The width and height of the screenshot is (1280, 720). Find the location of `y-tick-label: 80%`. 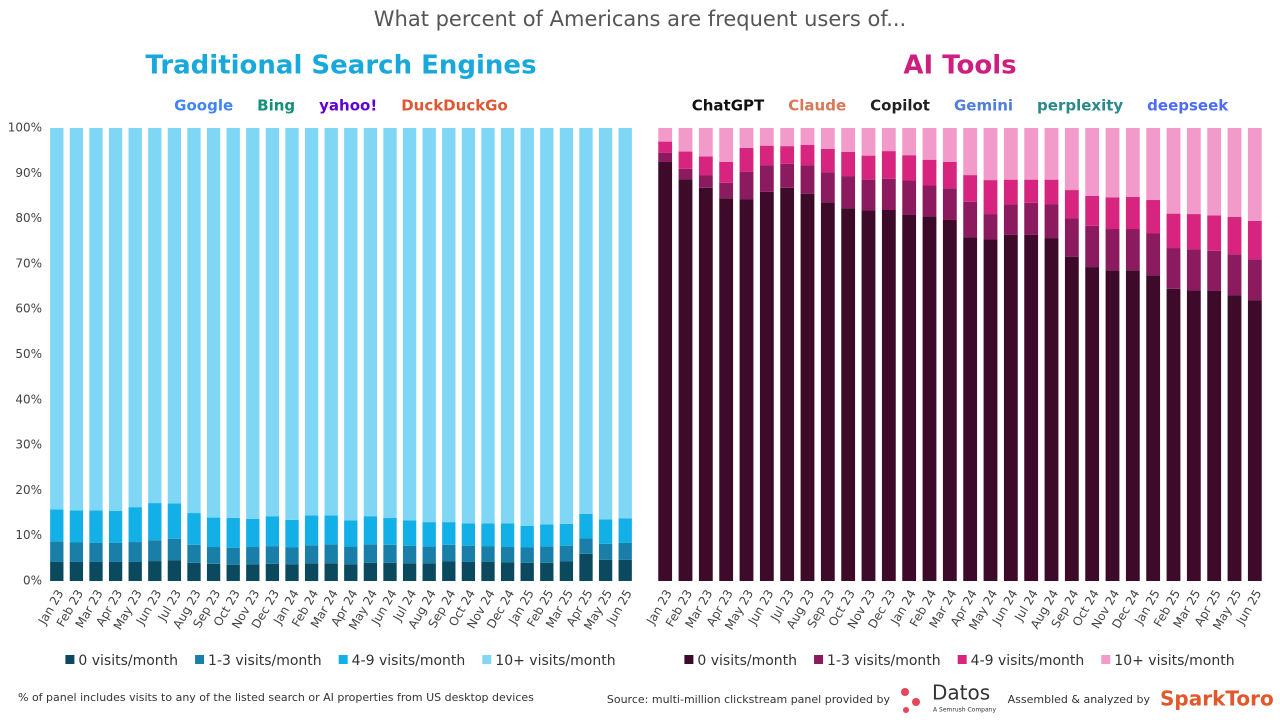

y-tick-label: 80% is located at coordinates (28, 218).